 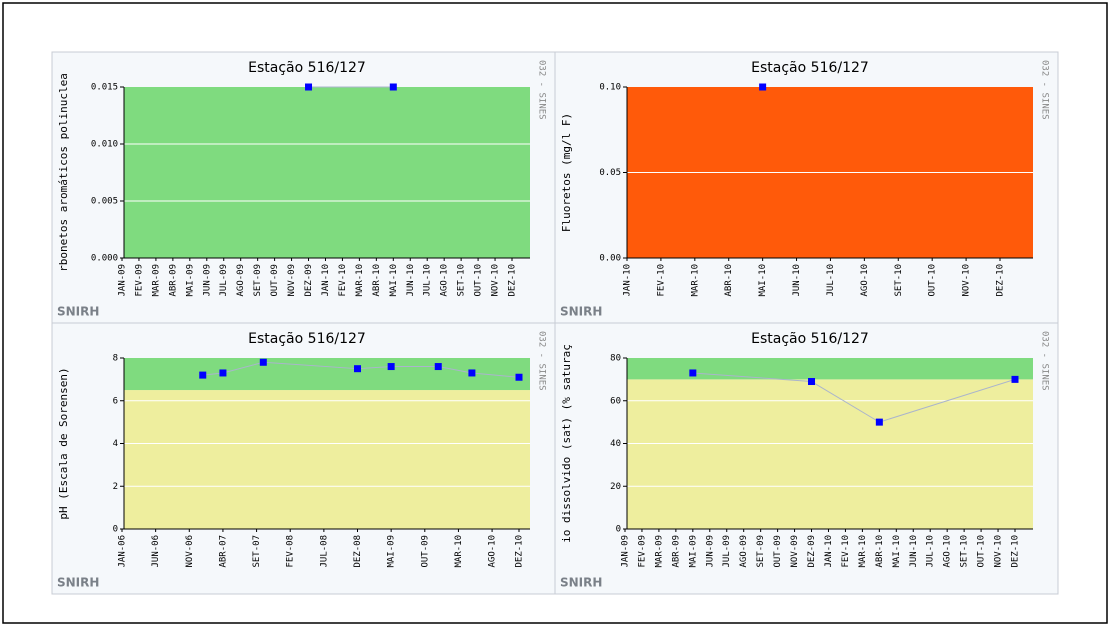 What do you see at coordinates (358, 551) in the screenshot?
I see `x-tick-label: DEZ-08` at bounding box center [358, 551].